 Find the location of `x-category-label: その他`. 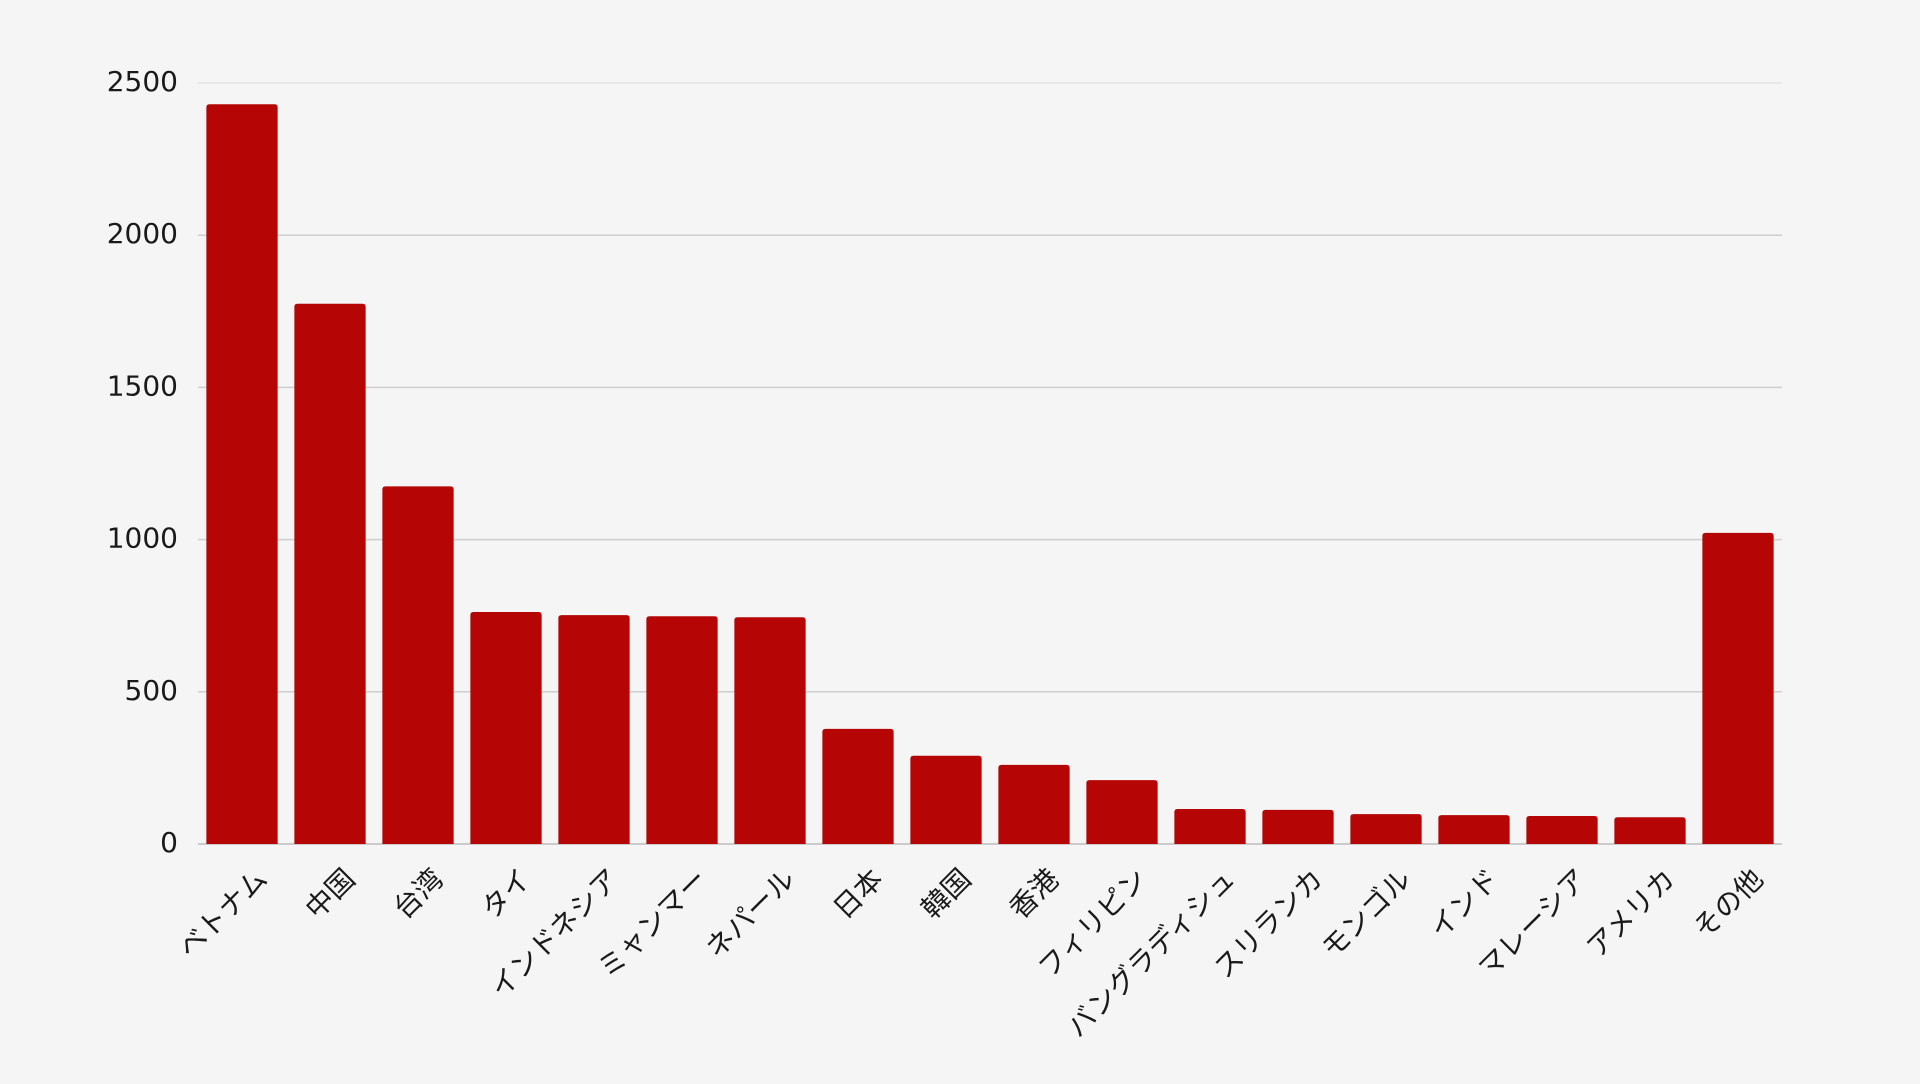

x-category-label: その他 is located at coordinates (1728, 903).